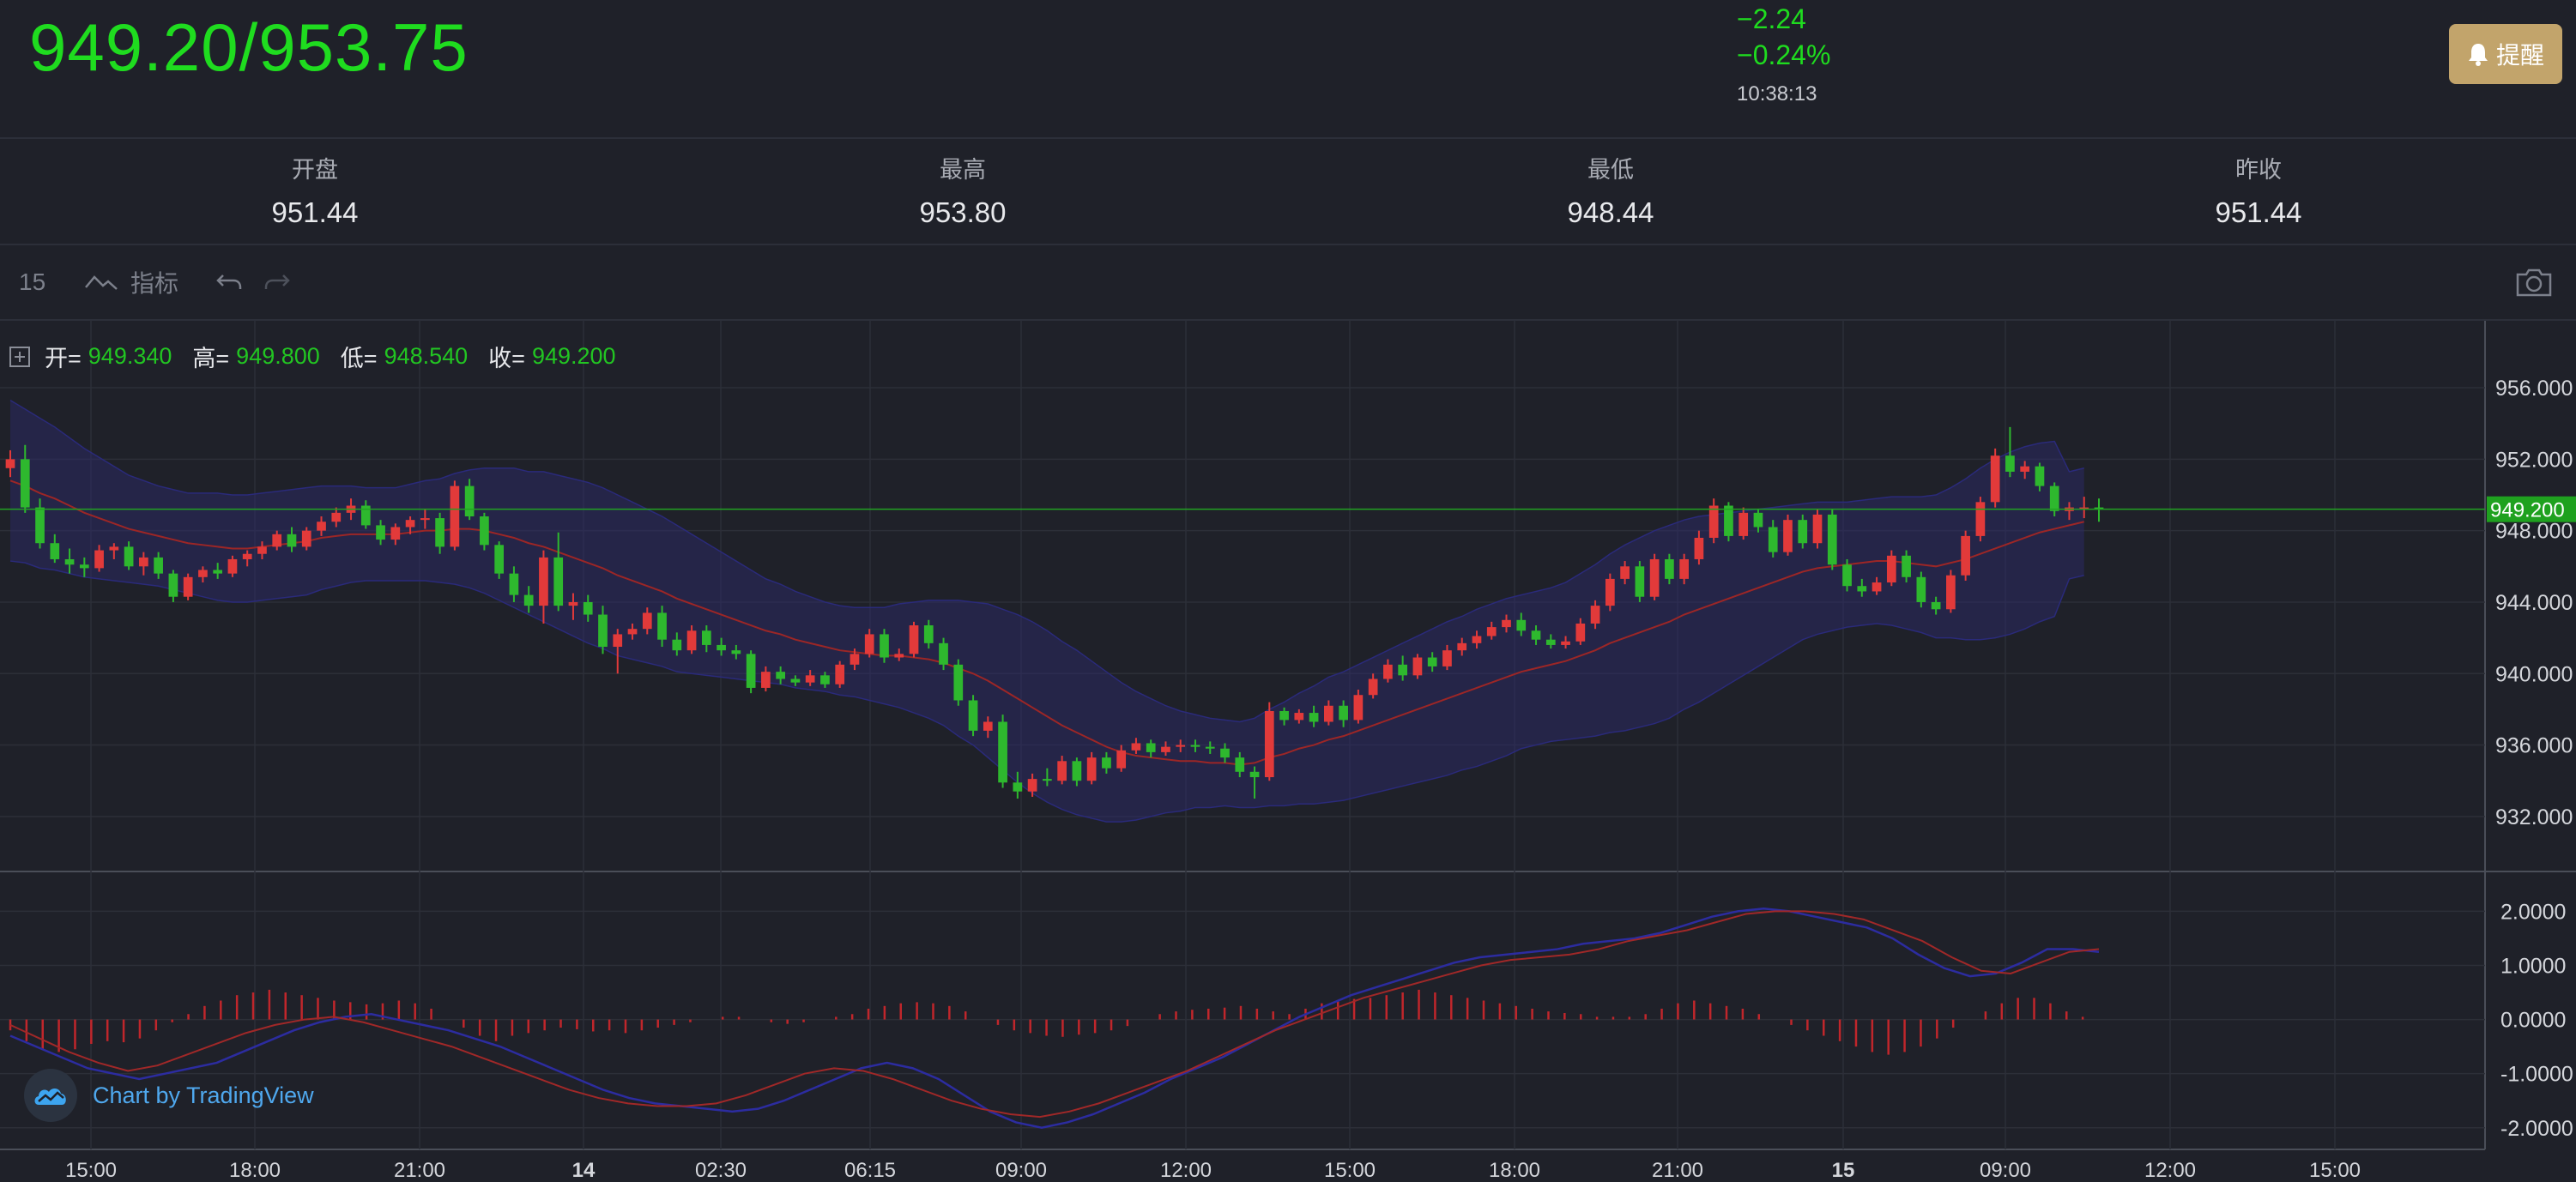  What do you see at coordinates (721, 1170) in the screenshot?
I see `time-tick-label: 02:30` at bounding box center [721, 1170].